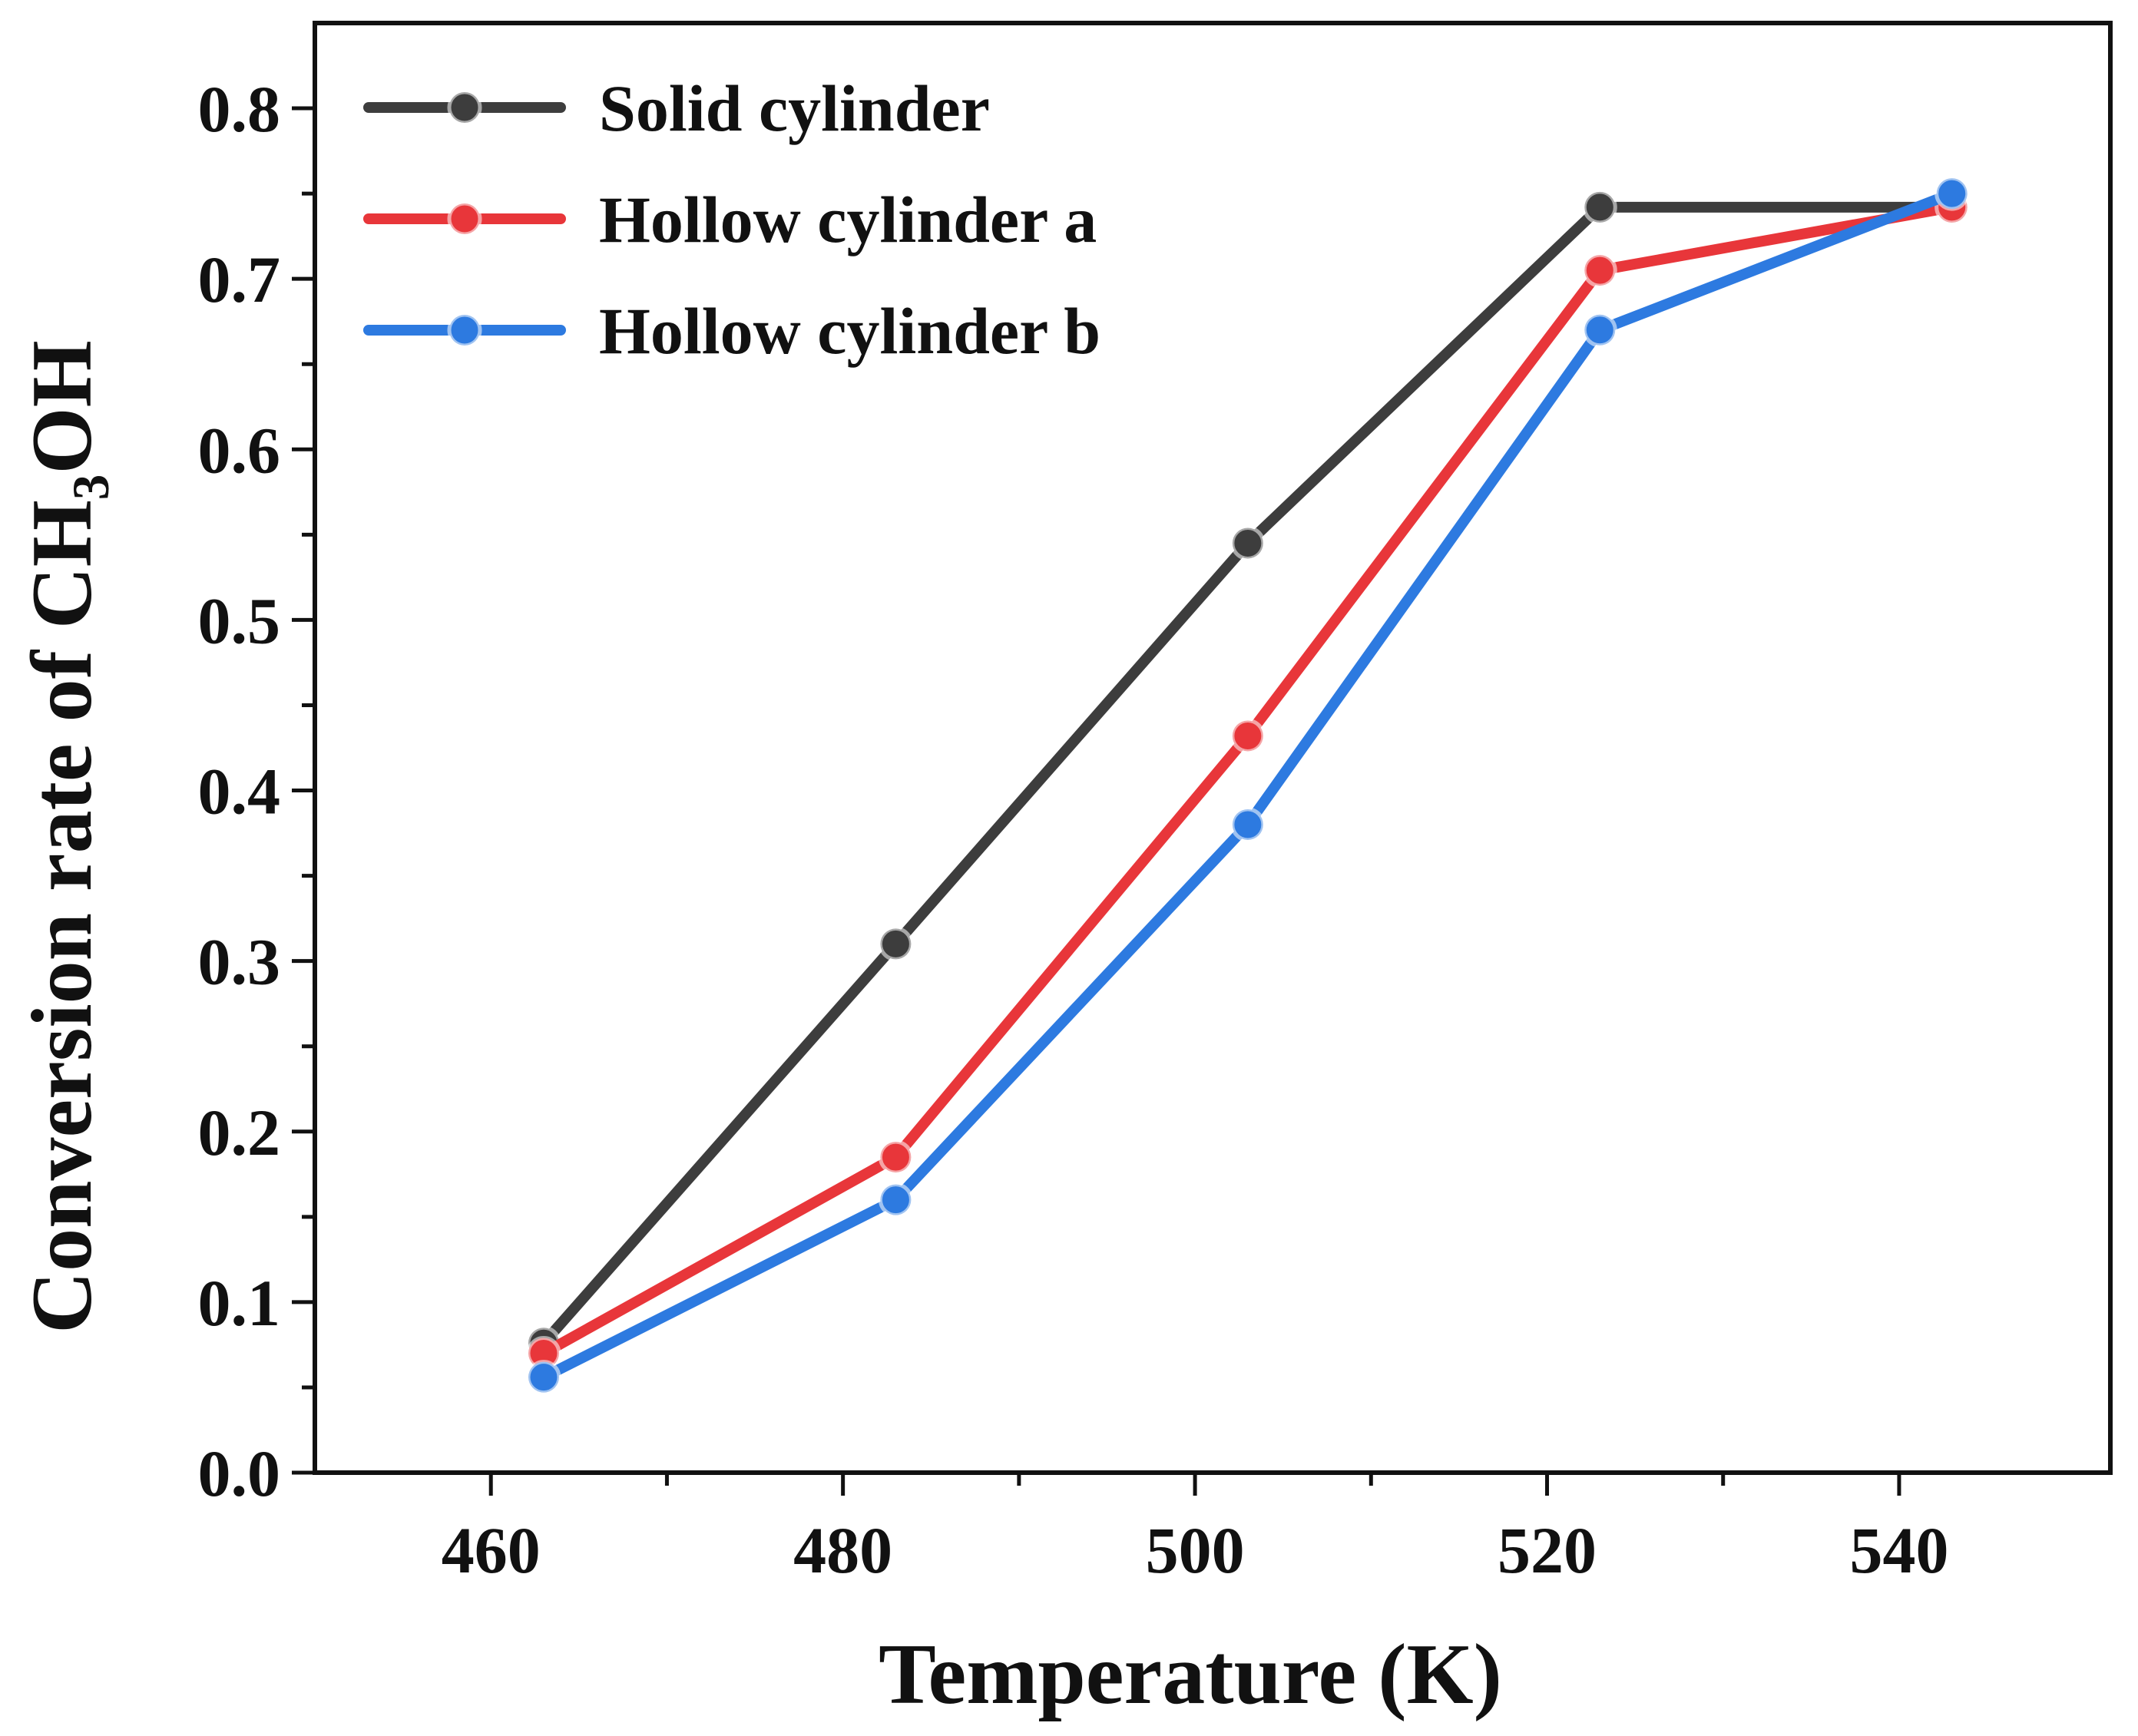 The image size is (2138, 1736). What do you see at coordinates (239, 1303) in the screenshot?
I see `y-tick-label: 0.1` at bounding box center [239, 1303].